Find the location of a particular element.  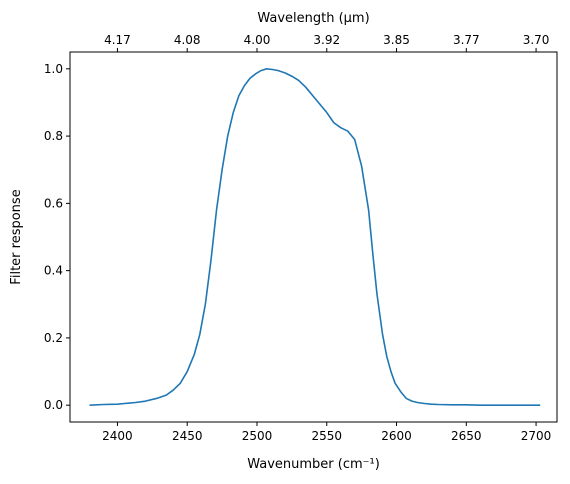

top-tick-label: 3.77 is located at coordinates (466, 40).